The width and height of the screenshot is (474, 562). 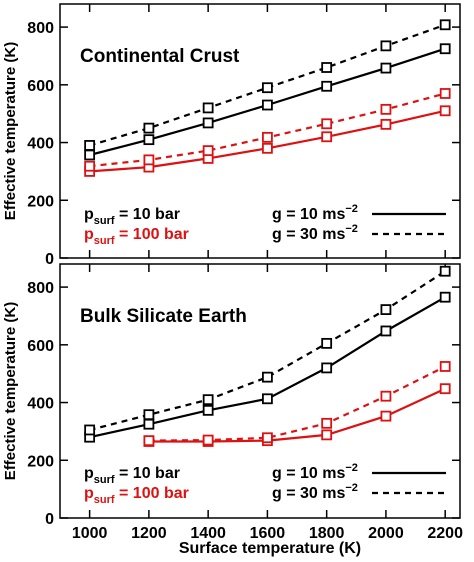 What do you see at coordinates (268, 533) in the screenshot?
I see `x-tick-label: 1600` at bounding box center [268, 533].